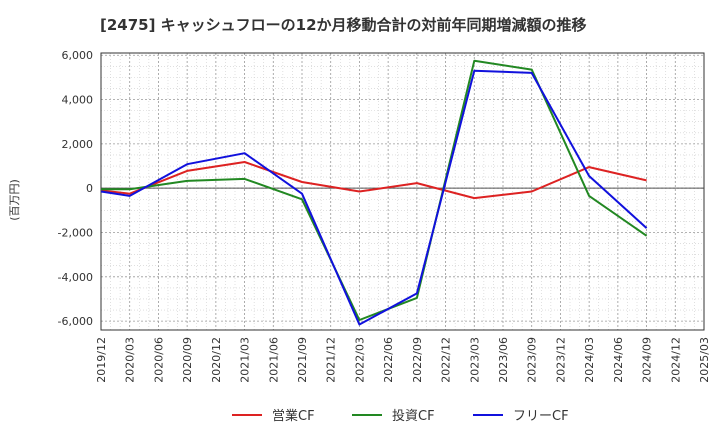 Image resolution: width=720 pixels, height=440 pixels. I want to click on x-tick-label: 2021/06, so click(273, 360).